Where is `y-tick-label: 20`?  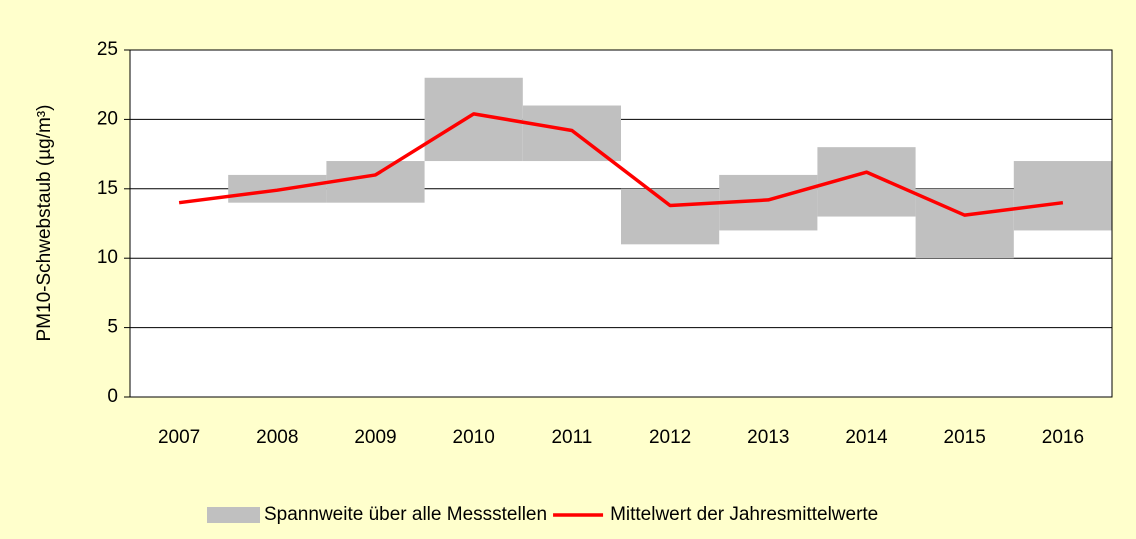
y-tick-label: 20 is located at coordinates (107, 118).